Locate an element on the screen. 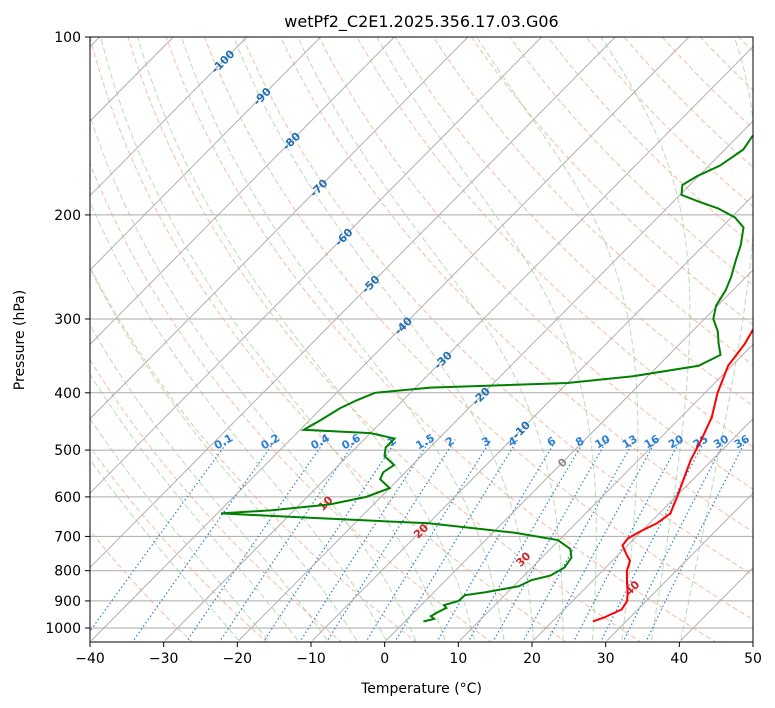 The height and width of the screenshot is (708, 775). x-tick-label: 20 is located at coordinates (532, 659).